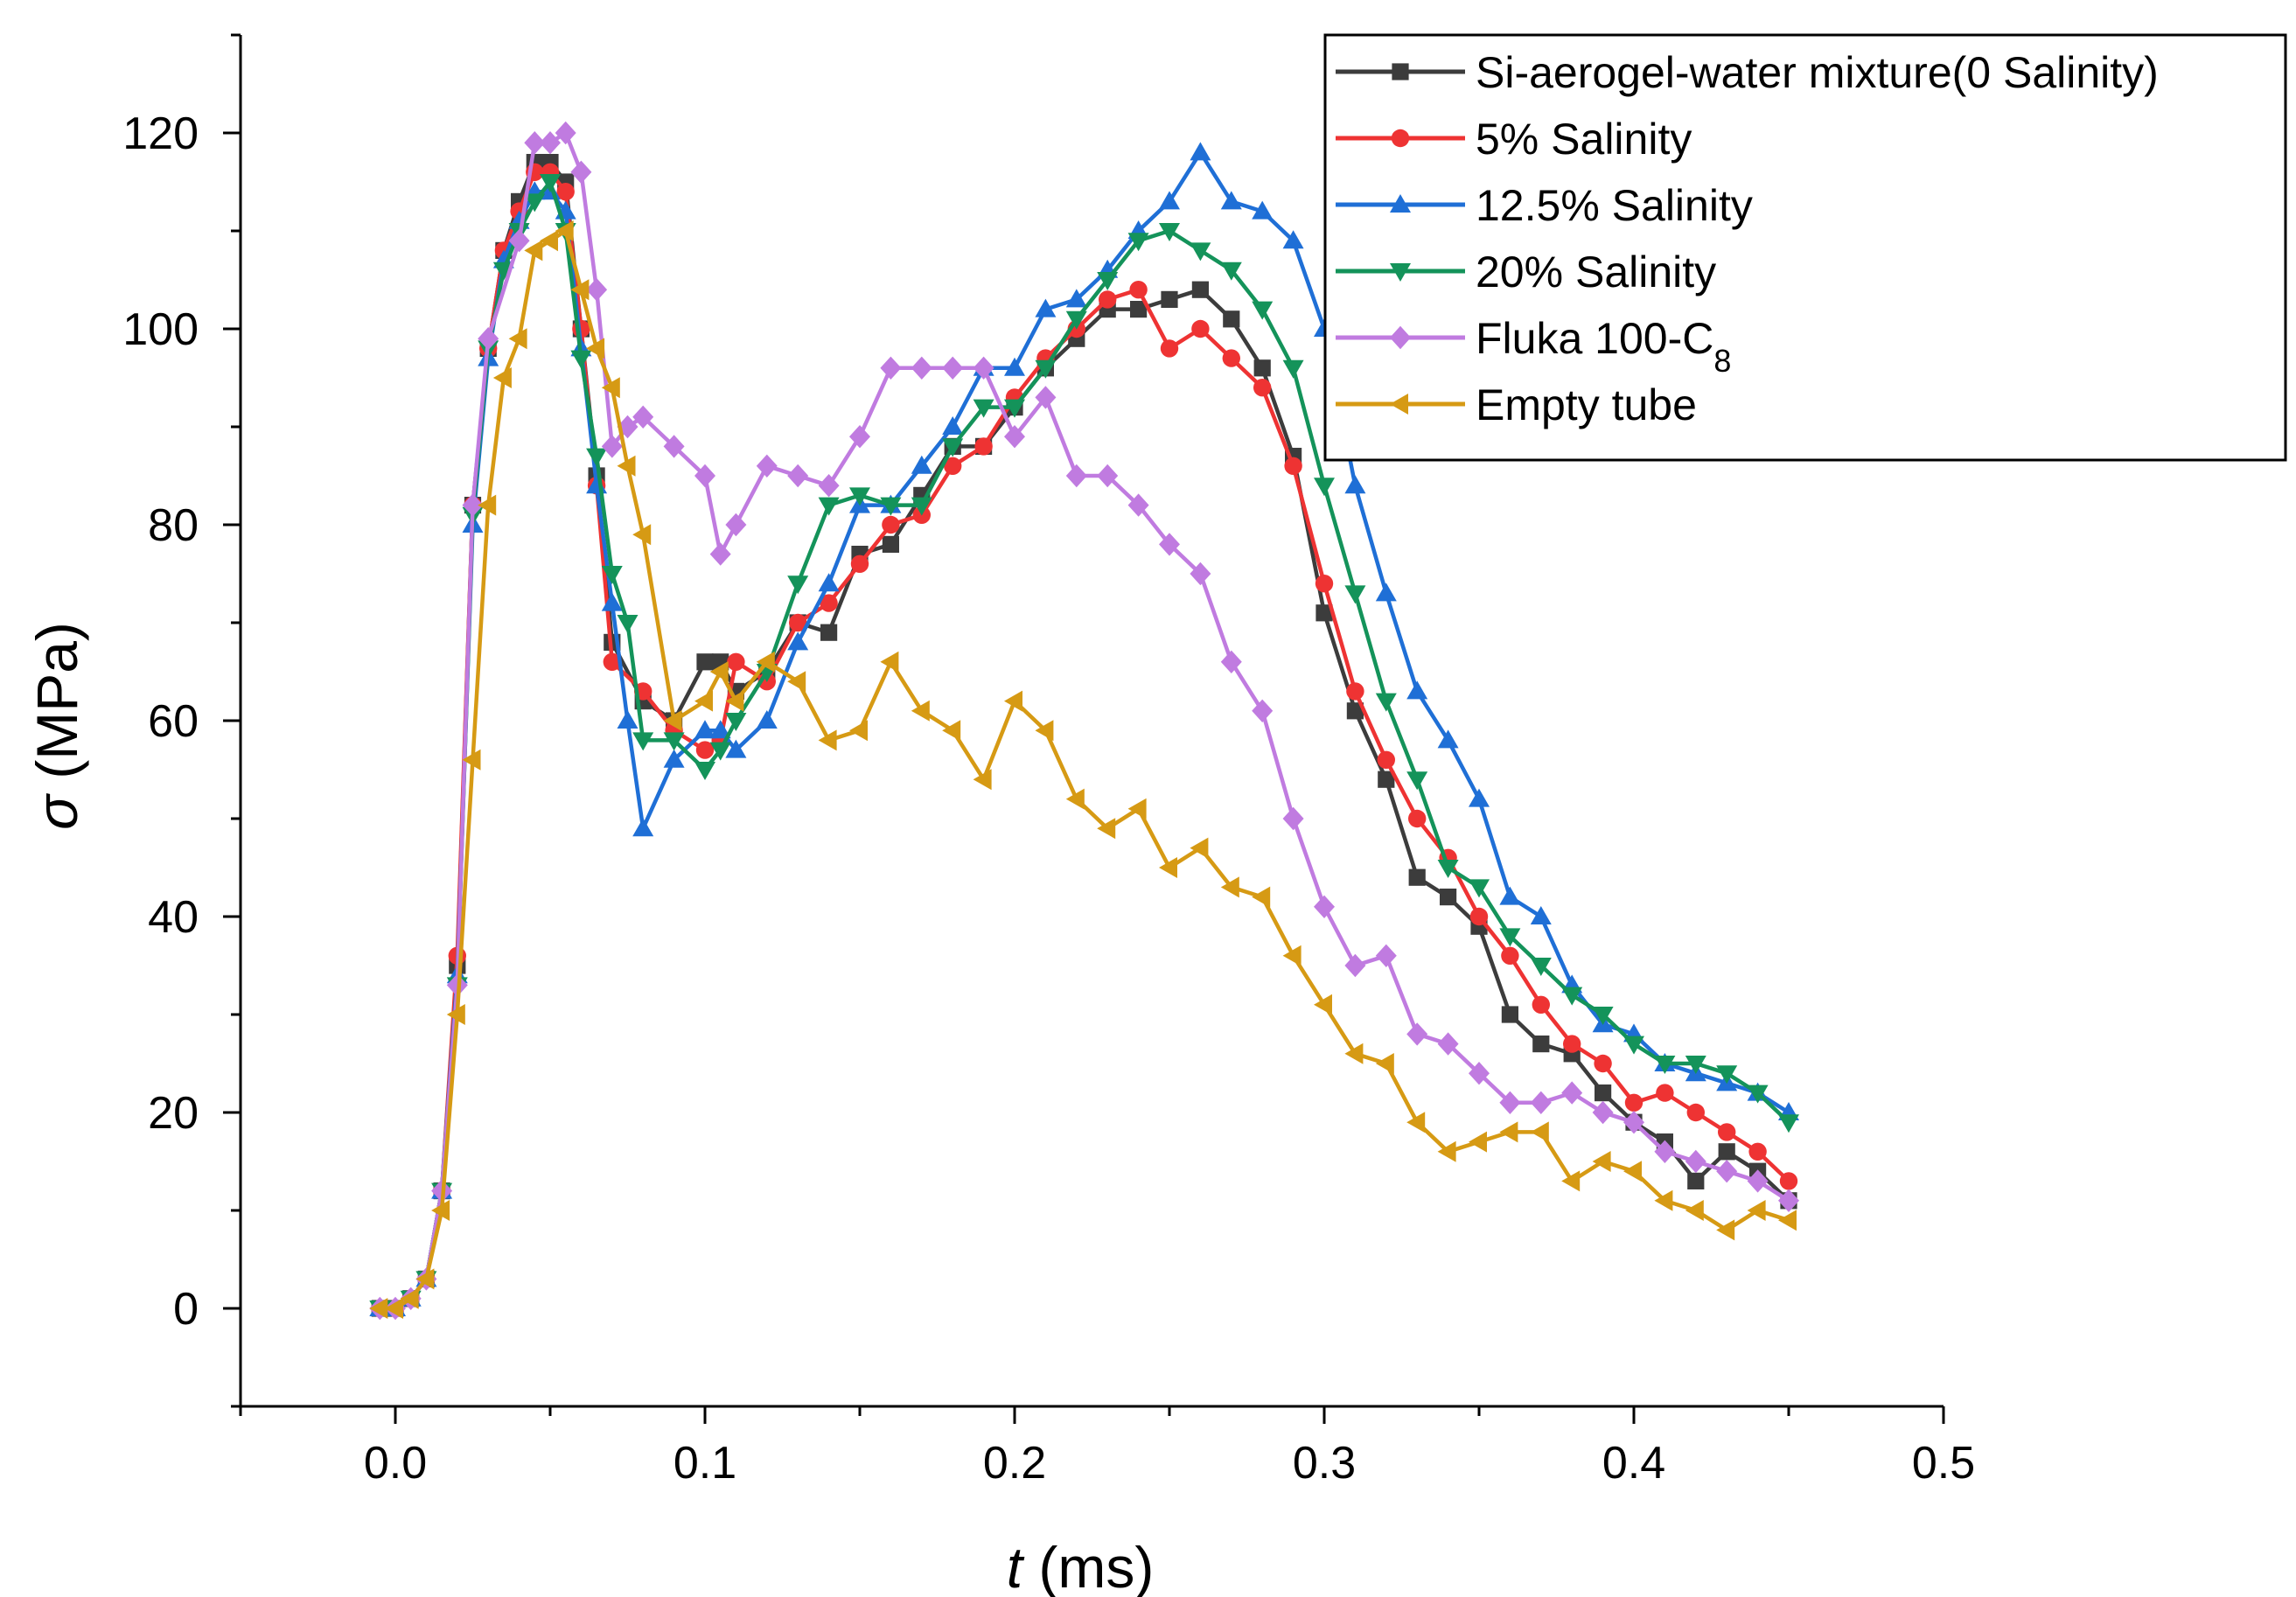 The width and height of the screenshot is (2296, 1597). What do you see at coordinates (1325, 1463) in the screenshot?
I see `x-tick-label: 0.3` at bounding box center [1325, 1463].